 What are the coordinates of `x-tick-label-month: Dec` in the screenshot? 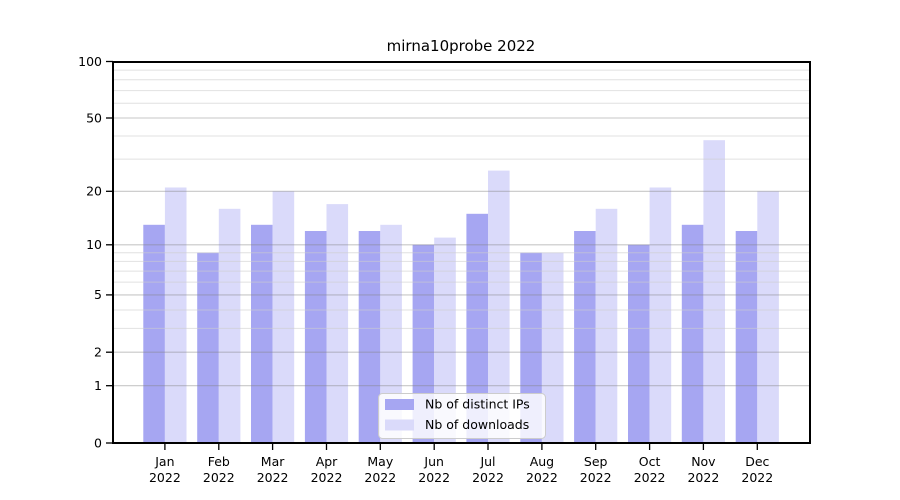 It's located at (757, 461).